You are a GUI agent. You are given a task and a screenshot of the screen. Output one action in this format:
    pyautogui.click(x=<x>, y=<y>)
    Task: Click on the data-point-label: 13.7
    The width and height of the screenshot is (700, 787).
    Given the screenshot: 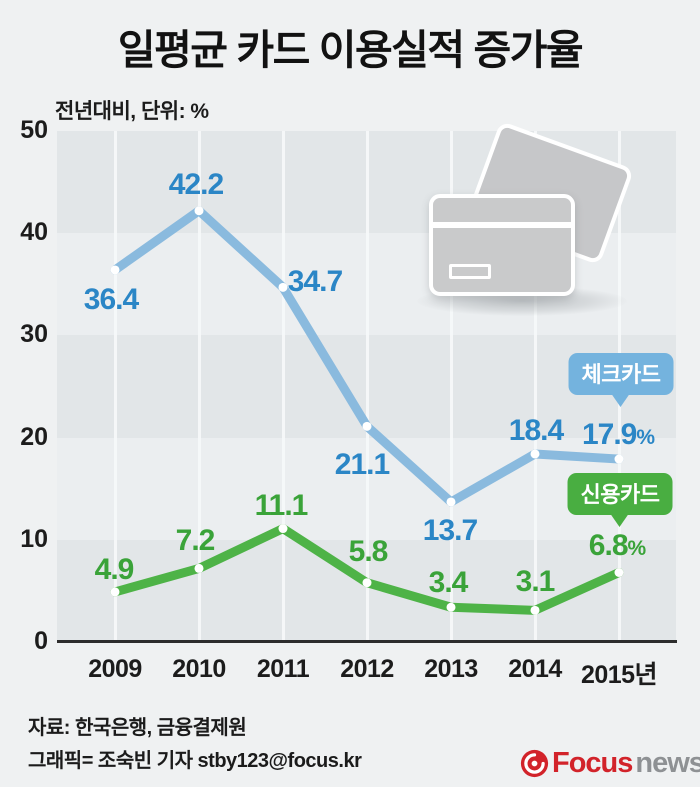 What is the action you would take?
    pyautogui.click(x=450, y=530)
    